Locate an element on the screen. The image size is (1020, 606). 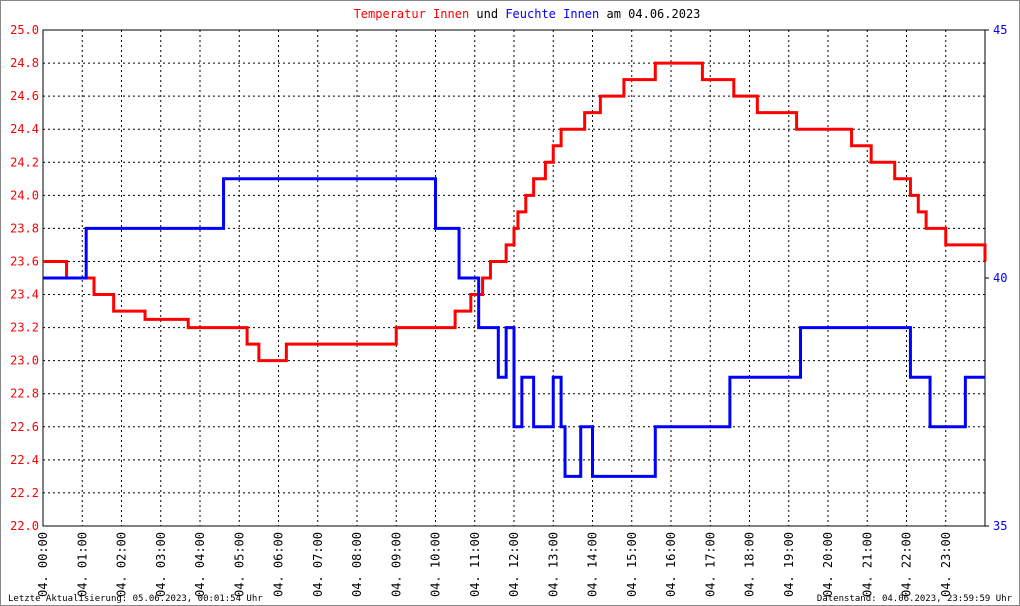
x-tick-label: 04. 01:00 is located at coordinates (82, 564).